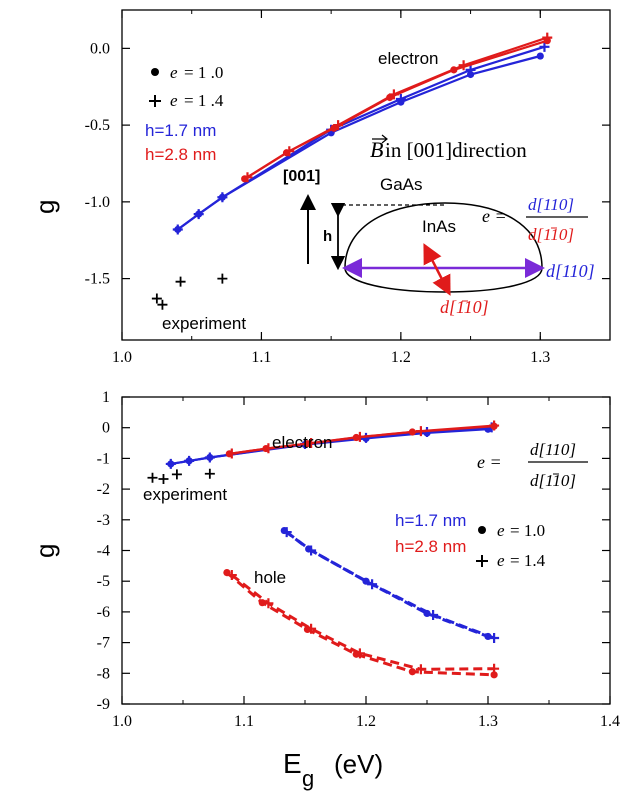 Image resolution: width=623 pixels, height=791 pixels. What do you see at coordinates (204, 323) in the screenshot?
I see `top-experiment-label: experiment` at bounding box center [204, 323].